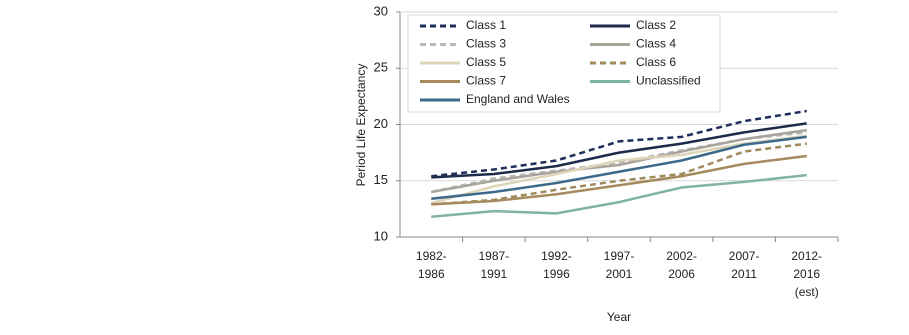 Image resolution: width=909 pixels, height=335 pixels. Describe the element at coordinates (494, 265) in the screenshot. I see `x-tick-label: 1987-1991` at that location.